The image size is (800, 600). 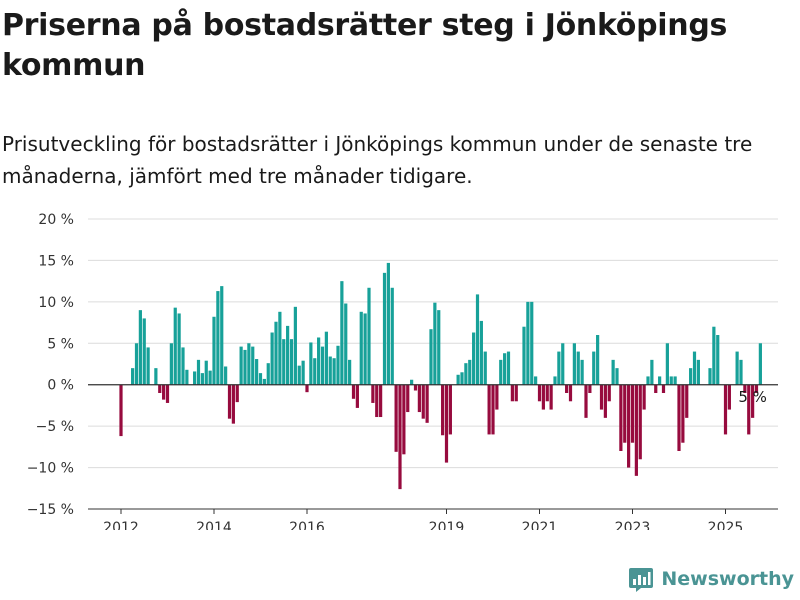 I want to click on x-tick-label: 2012, so click(x=121, y=525).